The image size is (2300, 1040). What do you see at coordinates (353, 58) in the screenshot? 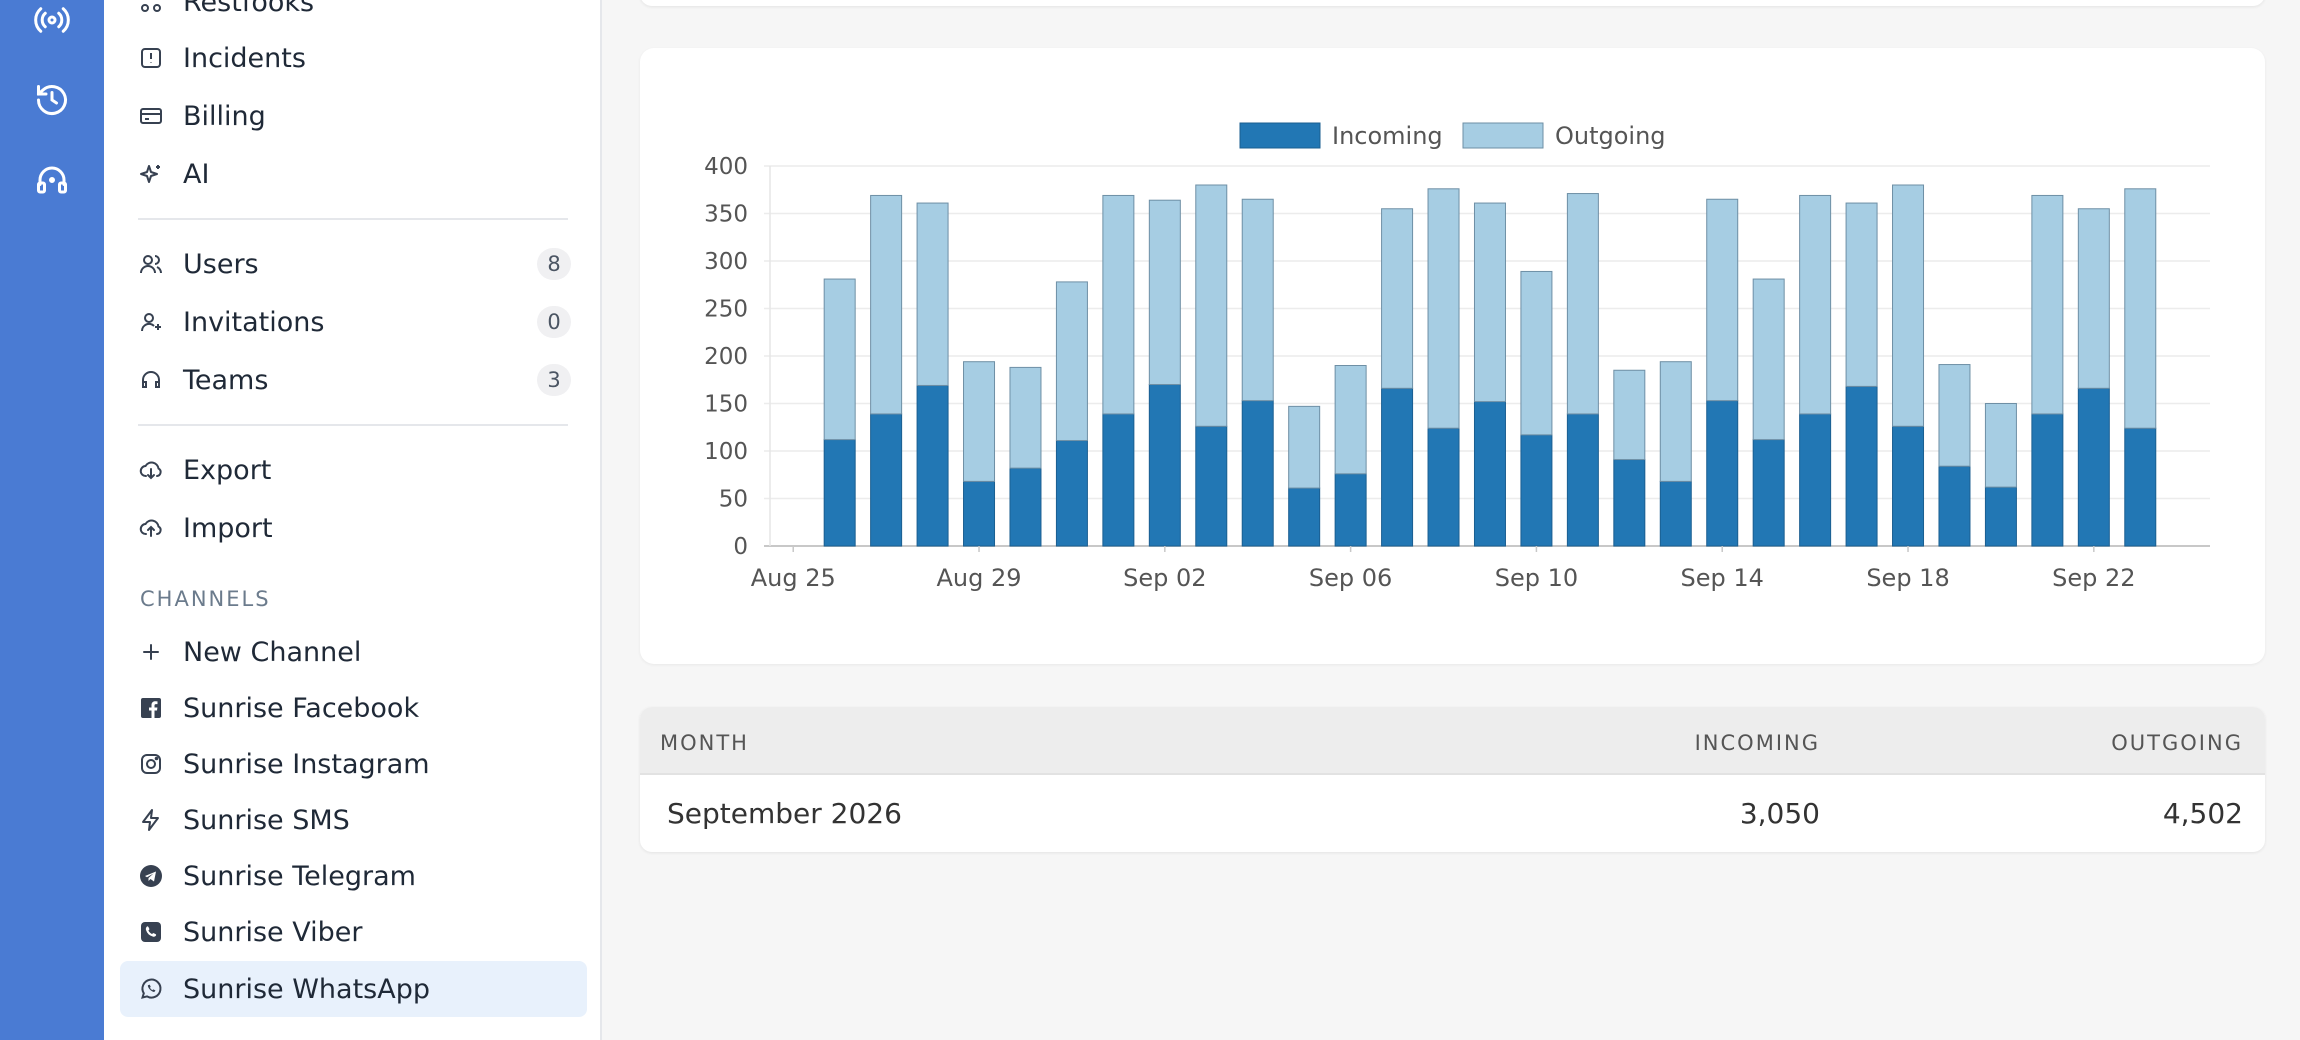
I see `sidebar-item-incidents: Incidents` at bounding box center [353, 58].